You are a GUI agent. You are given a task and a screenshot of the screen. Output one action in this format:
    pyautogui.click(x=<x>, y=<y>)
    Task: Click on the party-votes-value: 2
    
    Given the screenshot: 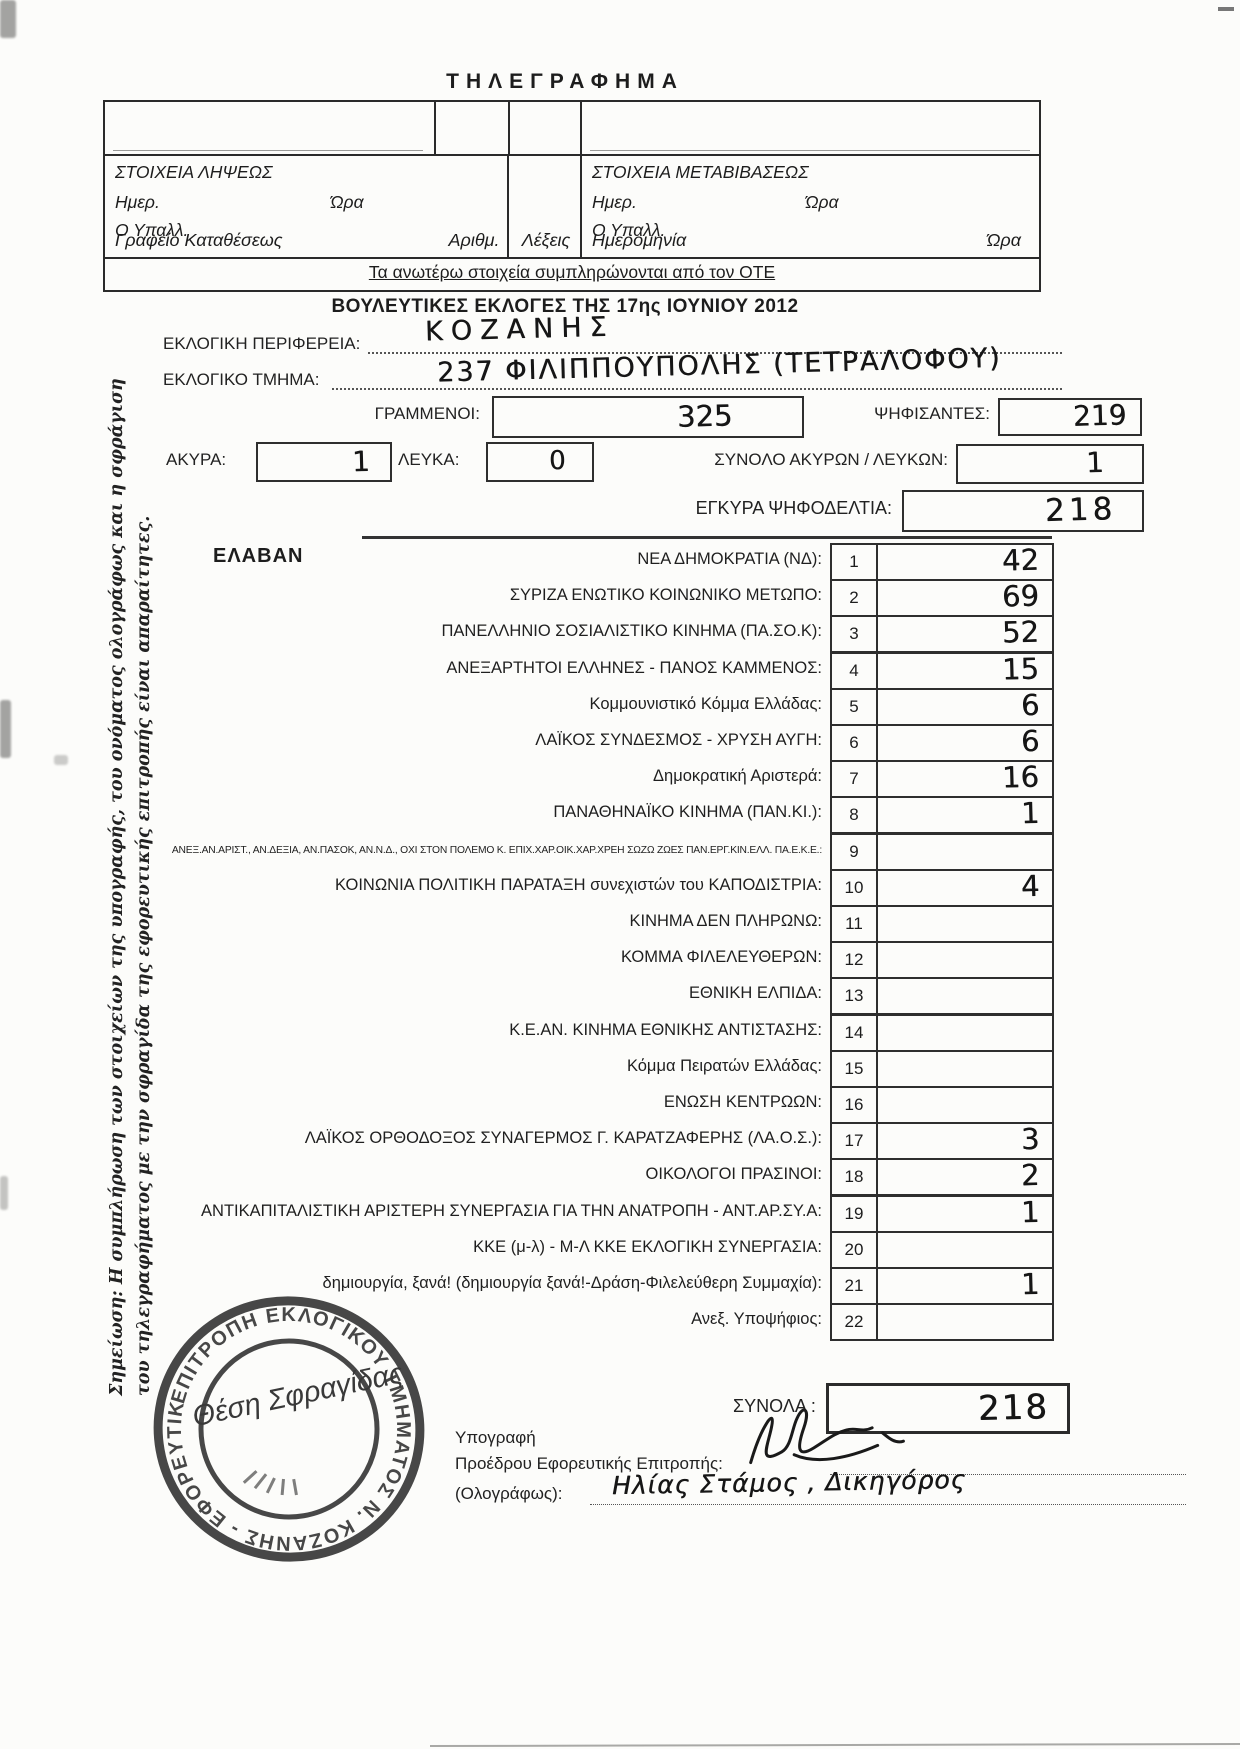 What is the action you would take?
    pyautogui.click(x=1030, y=1175)
    